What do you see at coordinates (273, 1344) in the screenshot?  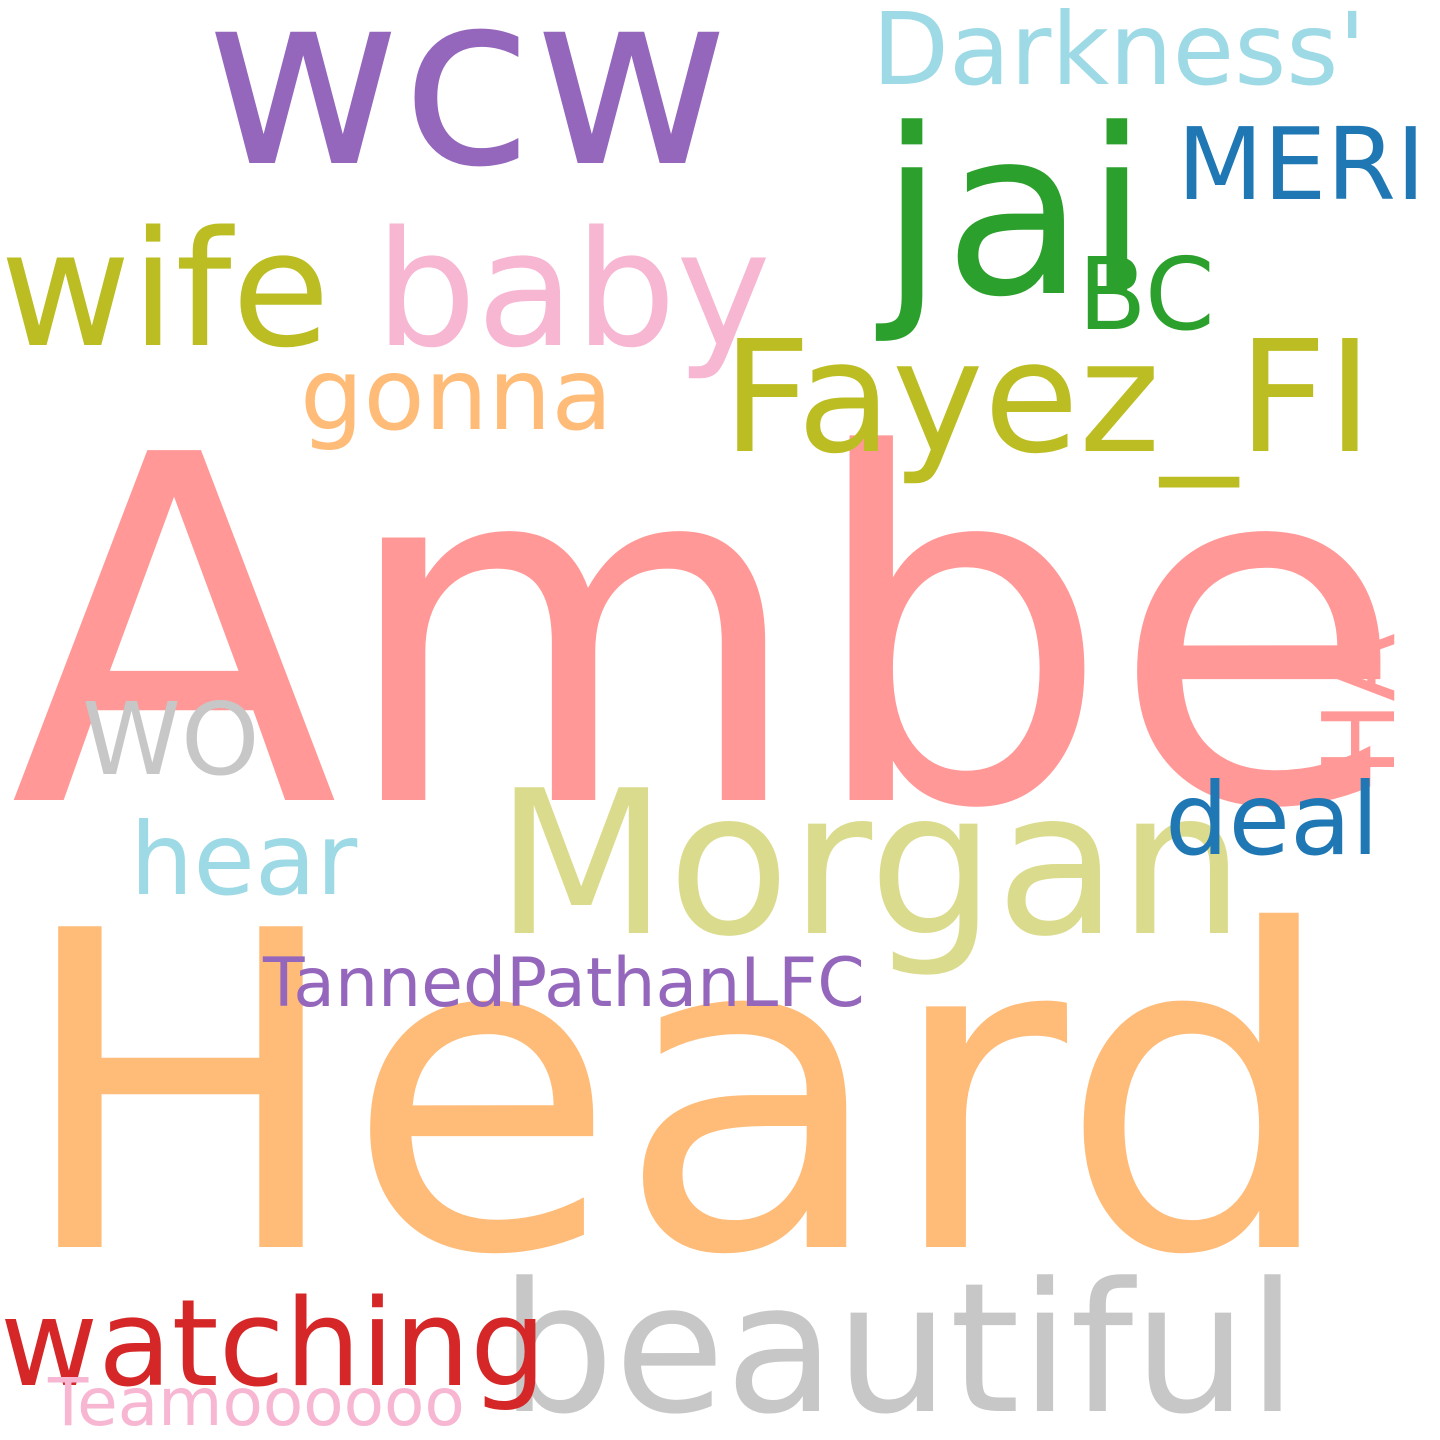 I see `word-watching: watching` at bounding box center [273, 1344].